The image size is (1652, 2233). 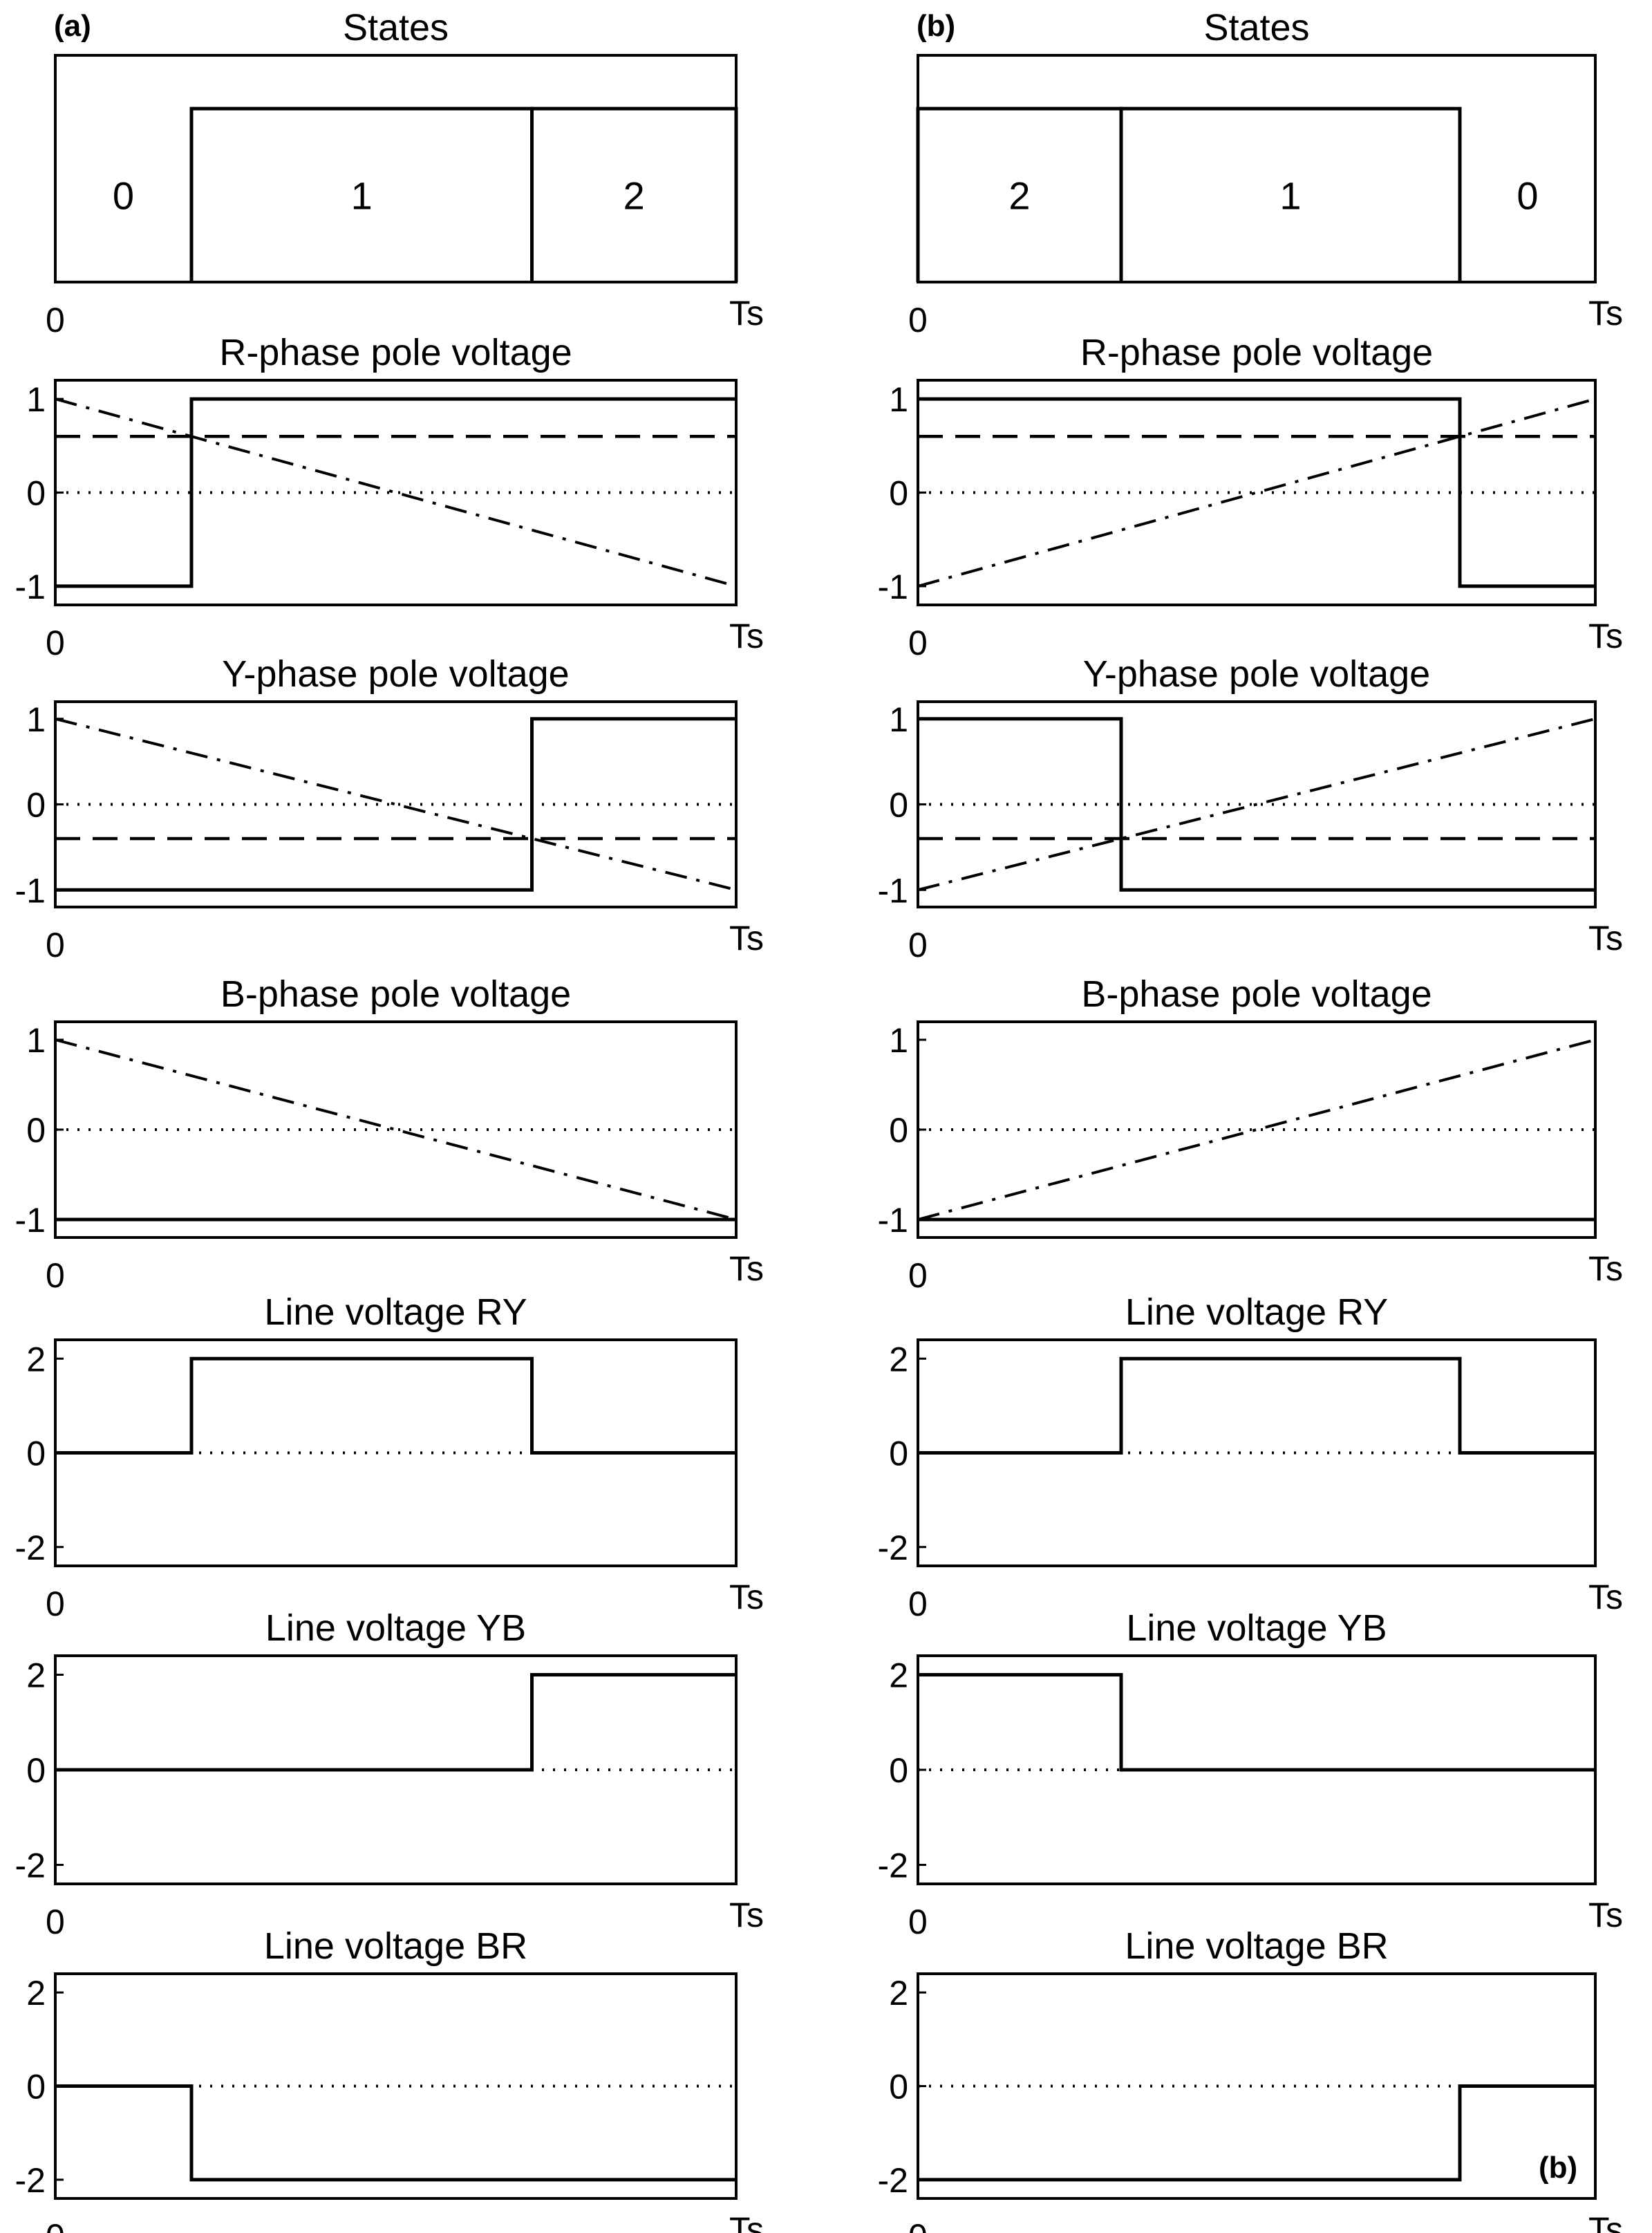 What do you see at coordinates (396, 28) in the screenshot?
I see `chart-title: States` at bounding box center [396, 28].